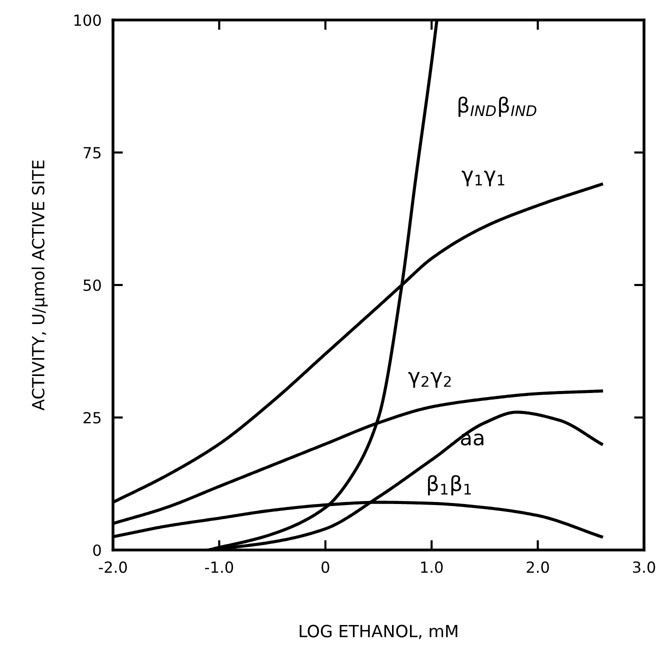  I want to click on x-tick-label: -1.0, so click(219, 567).